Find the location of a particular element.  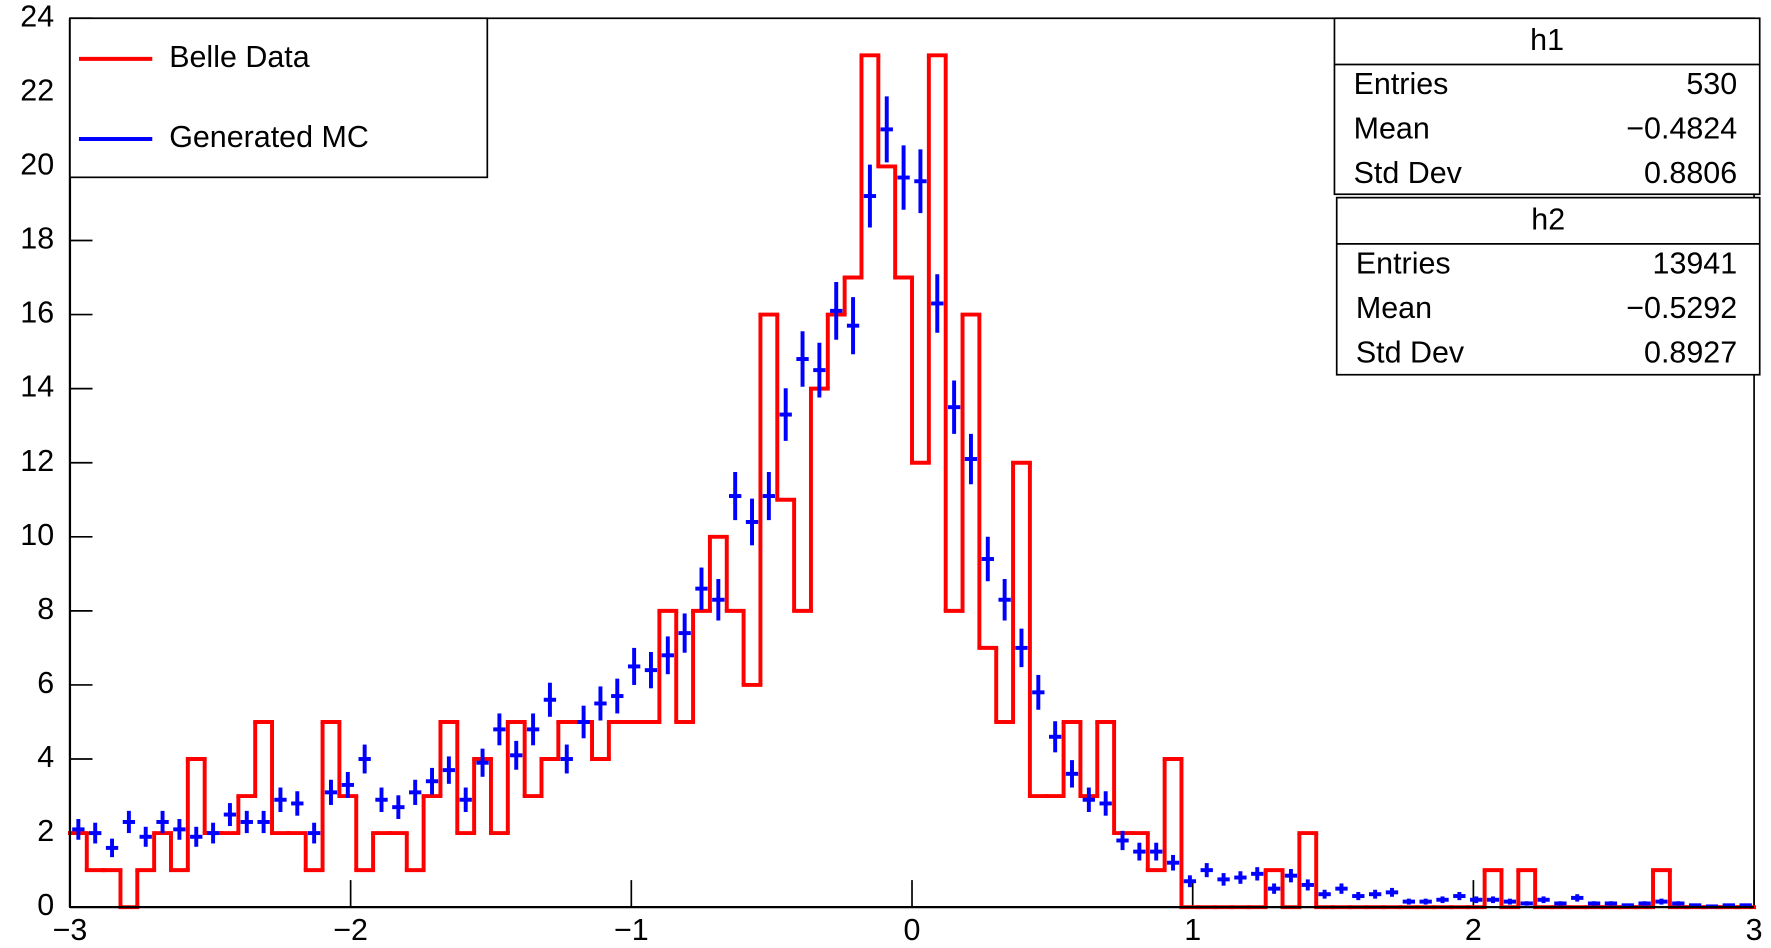

y-tick-label: 8 is located at coordinates (45, 609).